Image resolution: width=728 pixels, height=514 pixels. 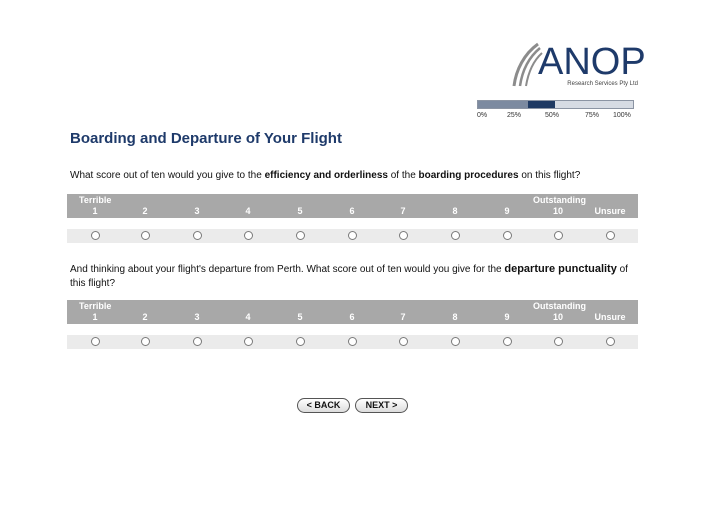 What do you see at coordinates (482, 115) in the screenshot?
I see `progress-tick: 0%` at bounding box center [482, 115].